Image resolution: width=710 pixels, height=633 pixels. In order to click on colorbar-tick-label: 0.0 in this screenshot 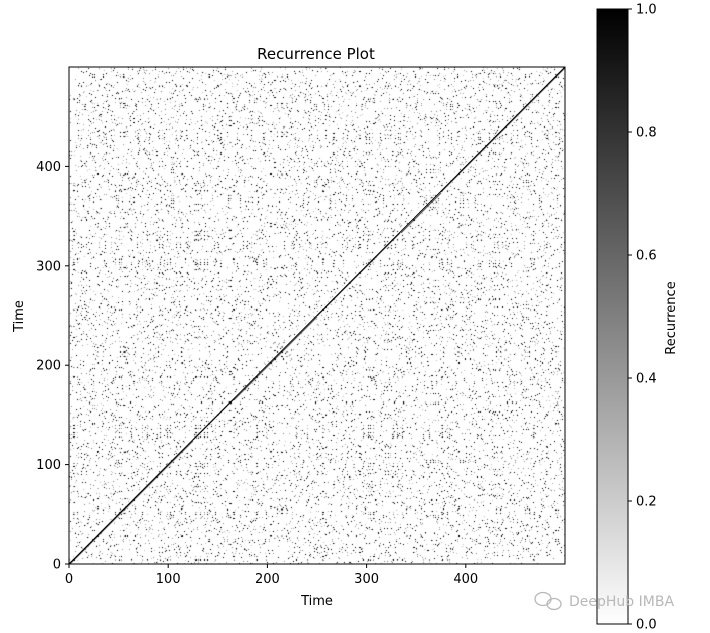, I will do `click(646, 625)`.